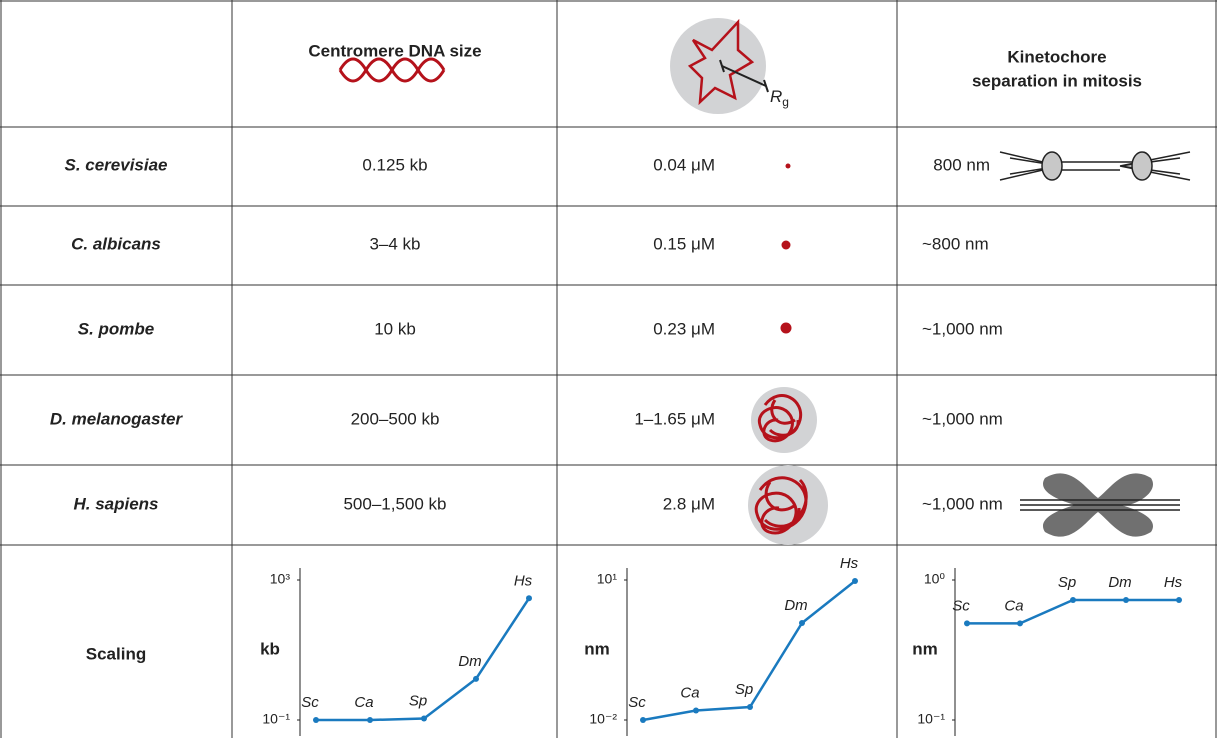 Image resolution: width=1217 pixels, height=738 pixels. I want to click on radius-of-gyration-icon: Rg, so click(729, 66).